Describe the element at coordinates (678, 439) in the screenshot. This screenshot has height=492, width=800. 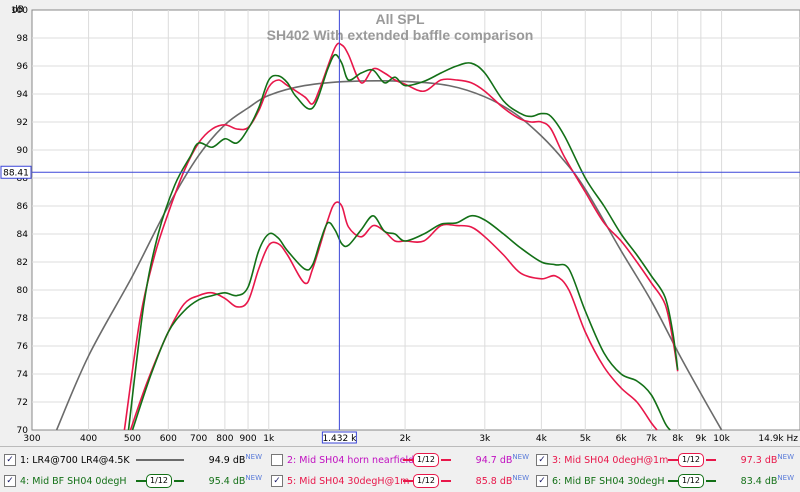
I see `x-tick-label: 8k` at that location.